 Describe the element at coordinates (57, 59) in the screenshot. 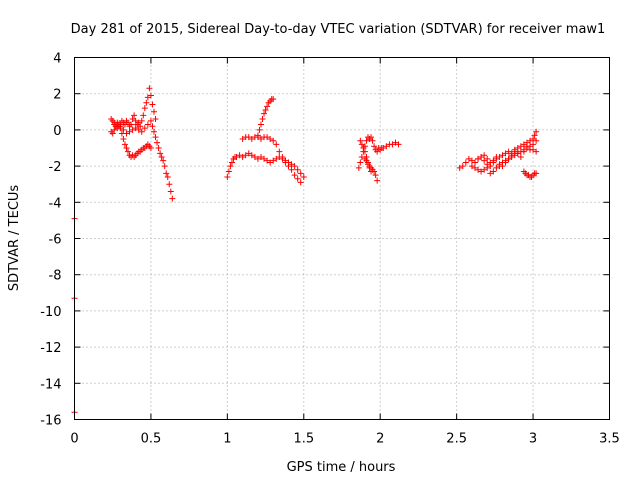

I see `y-tick-label: 4` at that location.